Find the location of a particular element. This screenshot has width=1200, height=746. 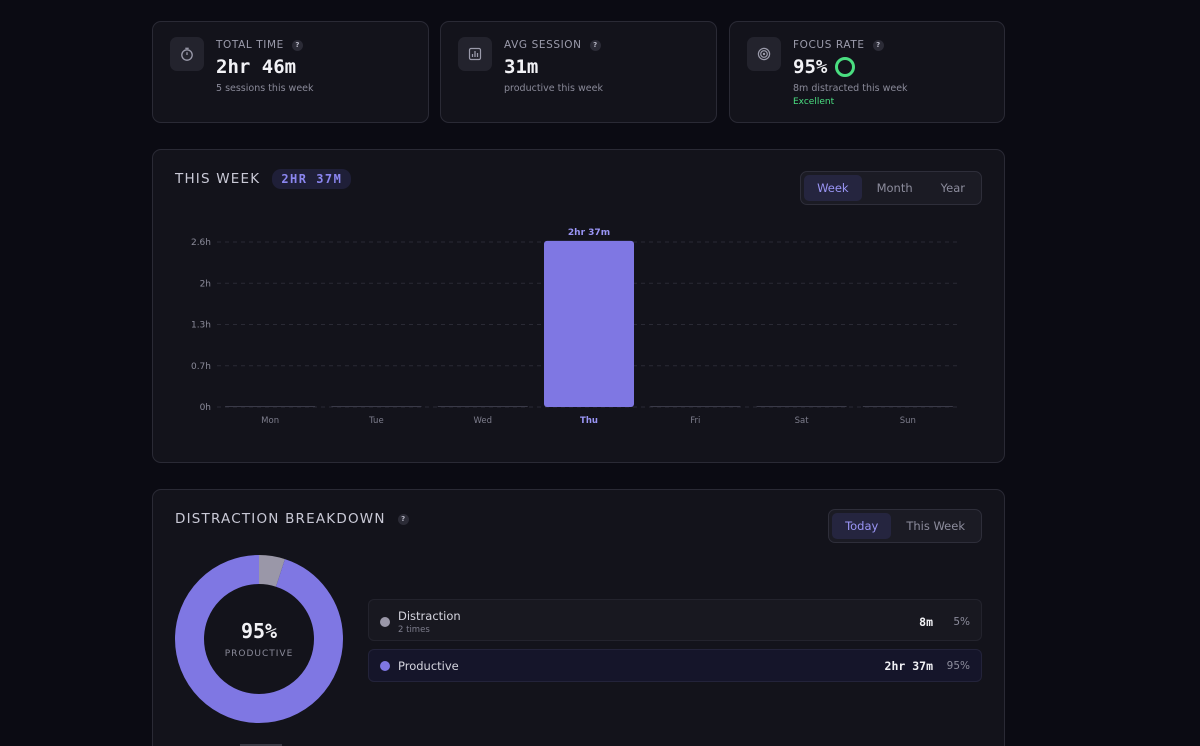

tab-year: Year is located at coordinates (952, 188).